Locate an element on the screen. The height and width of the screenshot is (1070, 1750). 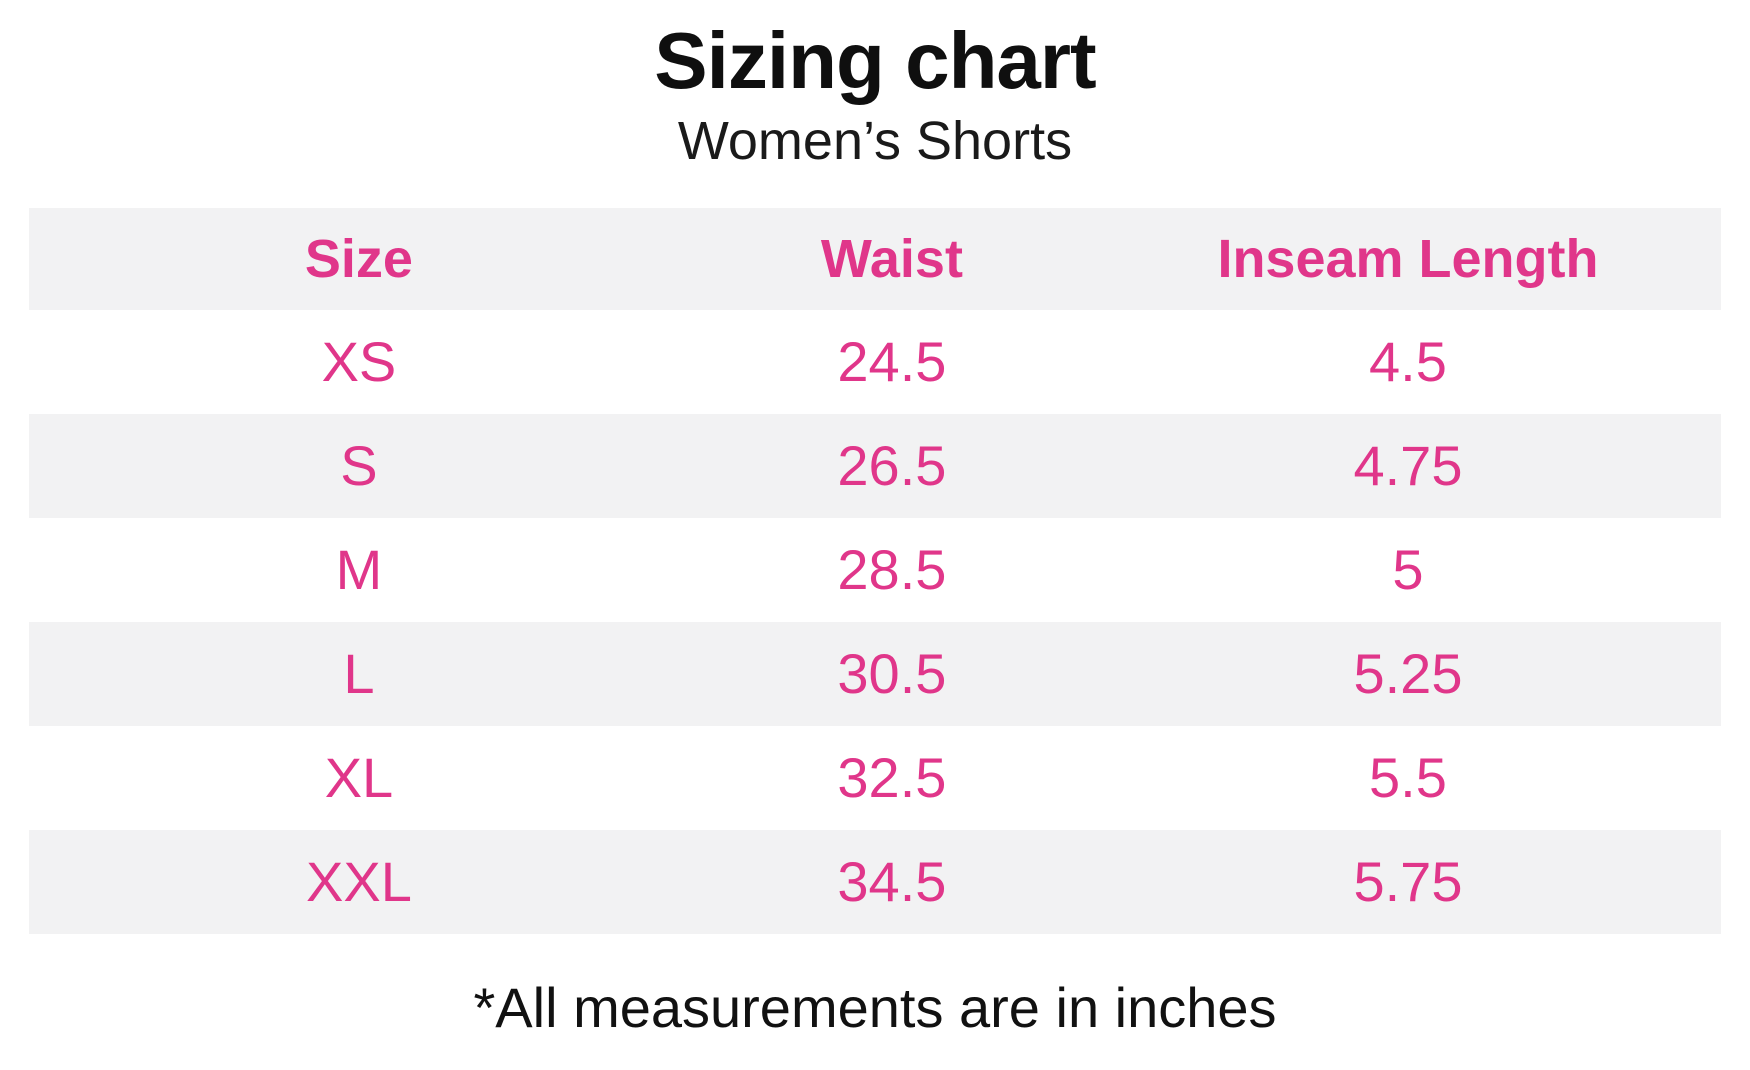
inseam-value: 5.75 is located at coordinates (1408, 881).